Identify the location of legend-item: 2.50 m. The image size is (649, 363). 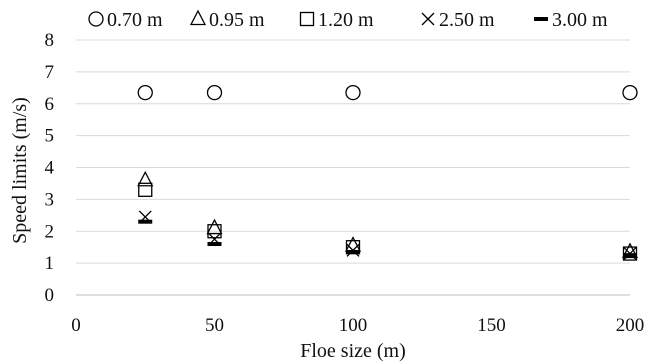
(458, 20).